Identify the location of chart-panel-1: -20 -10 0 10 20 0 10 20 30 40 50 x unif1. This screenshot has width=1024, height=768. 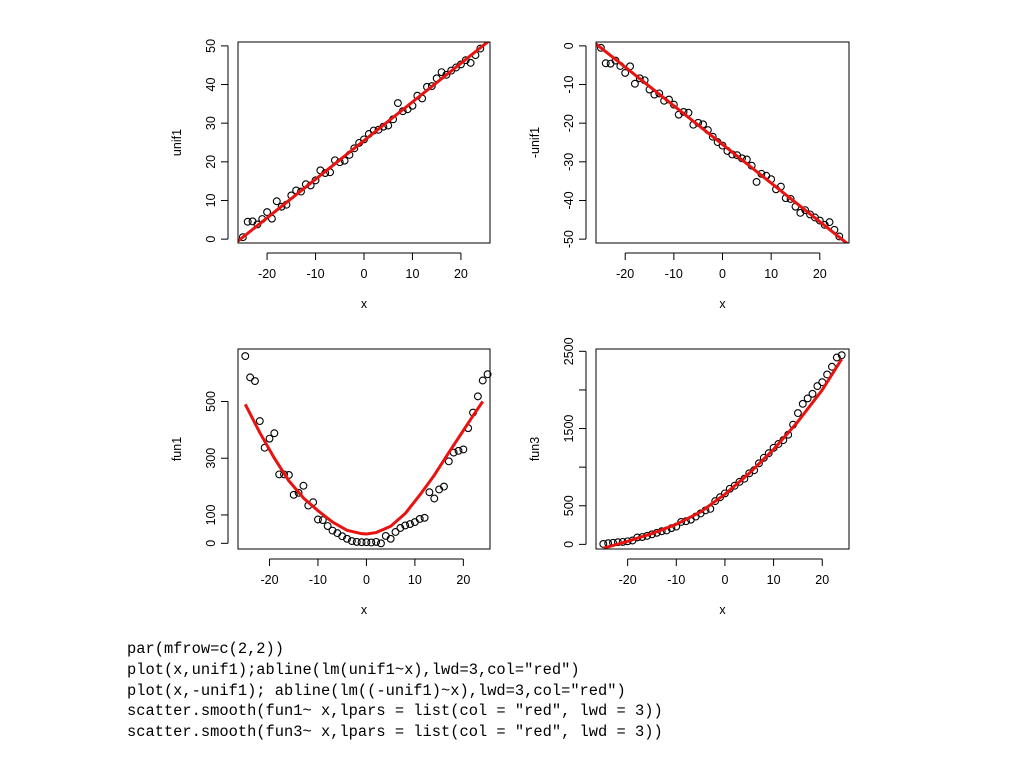
(330, 175).